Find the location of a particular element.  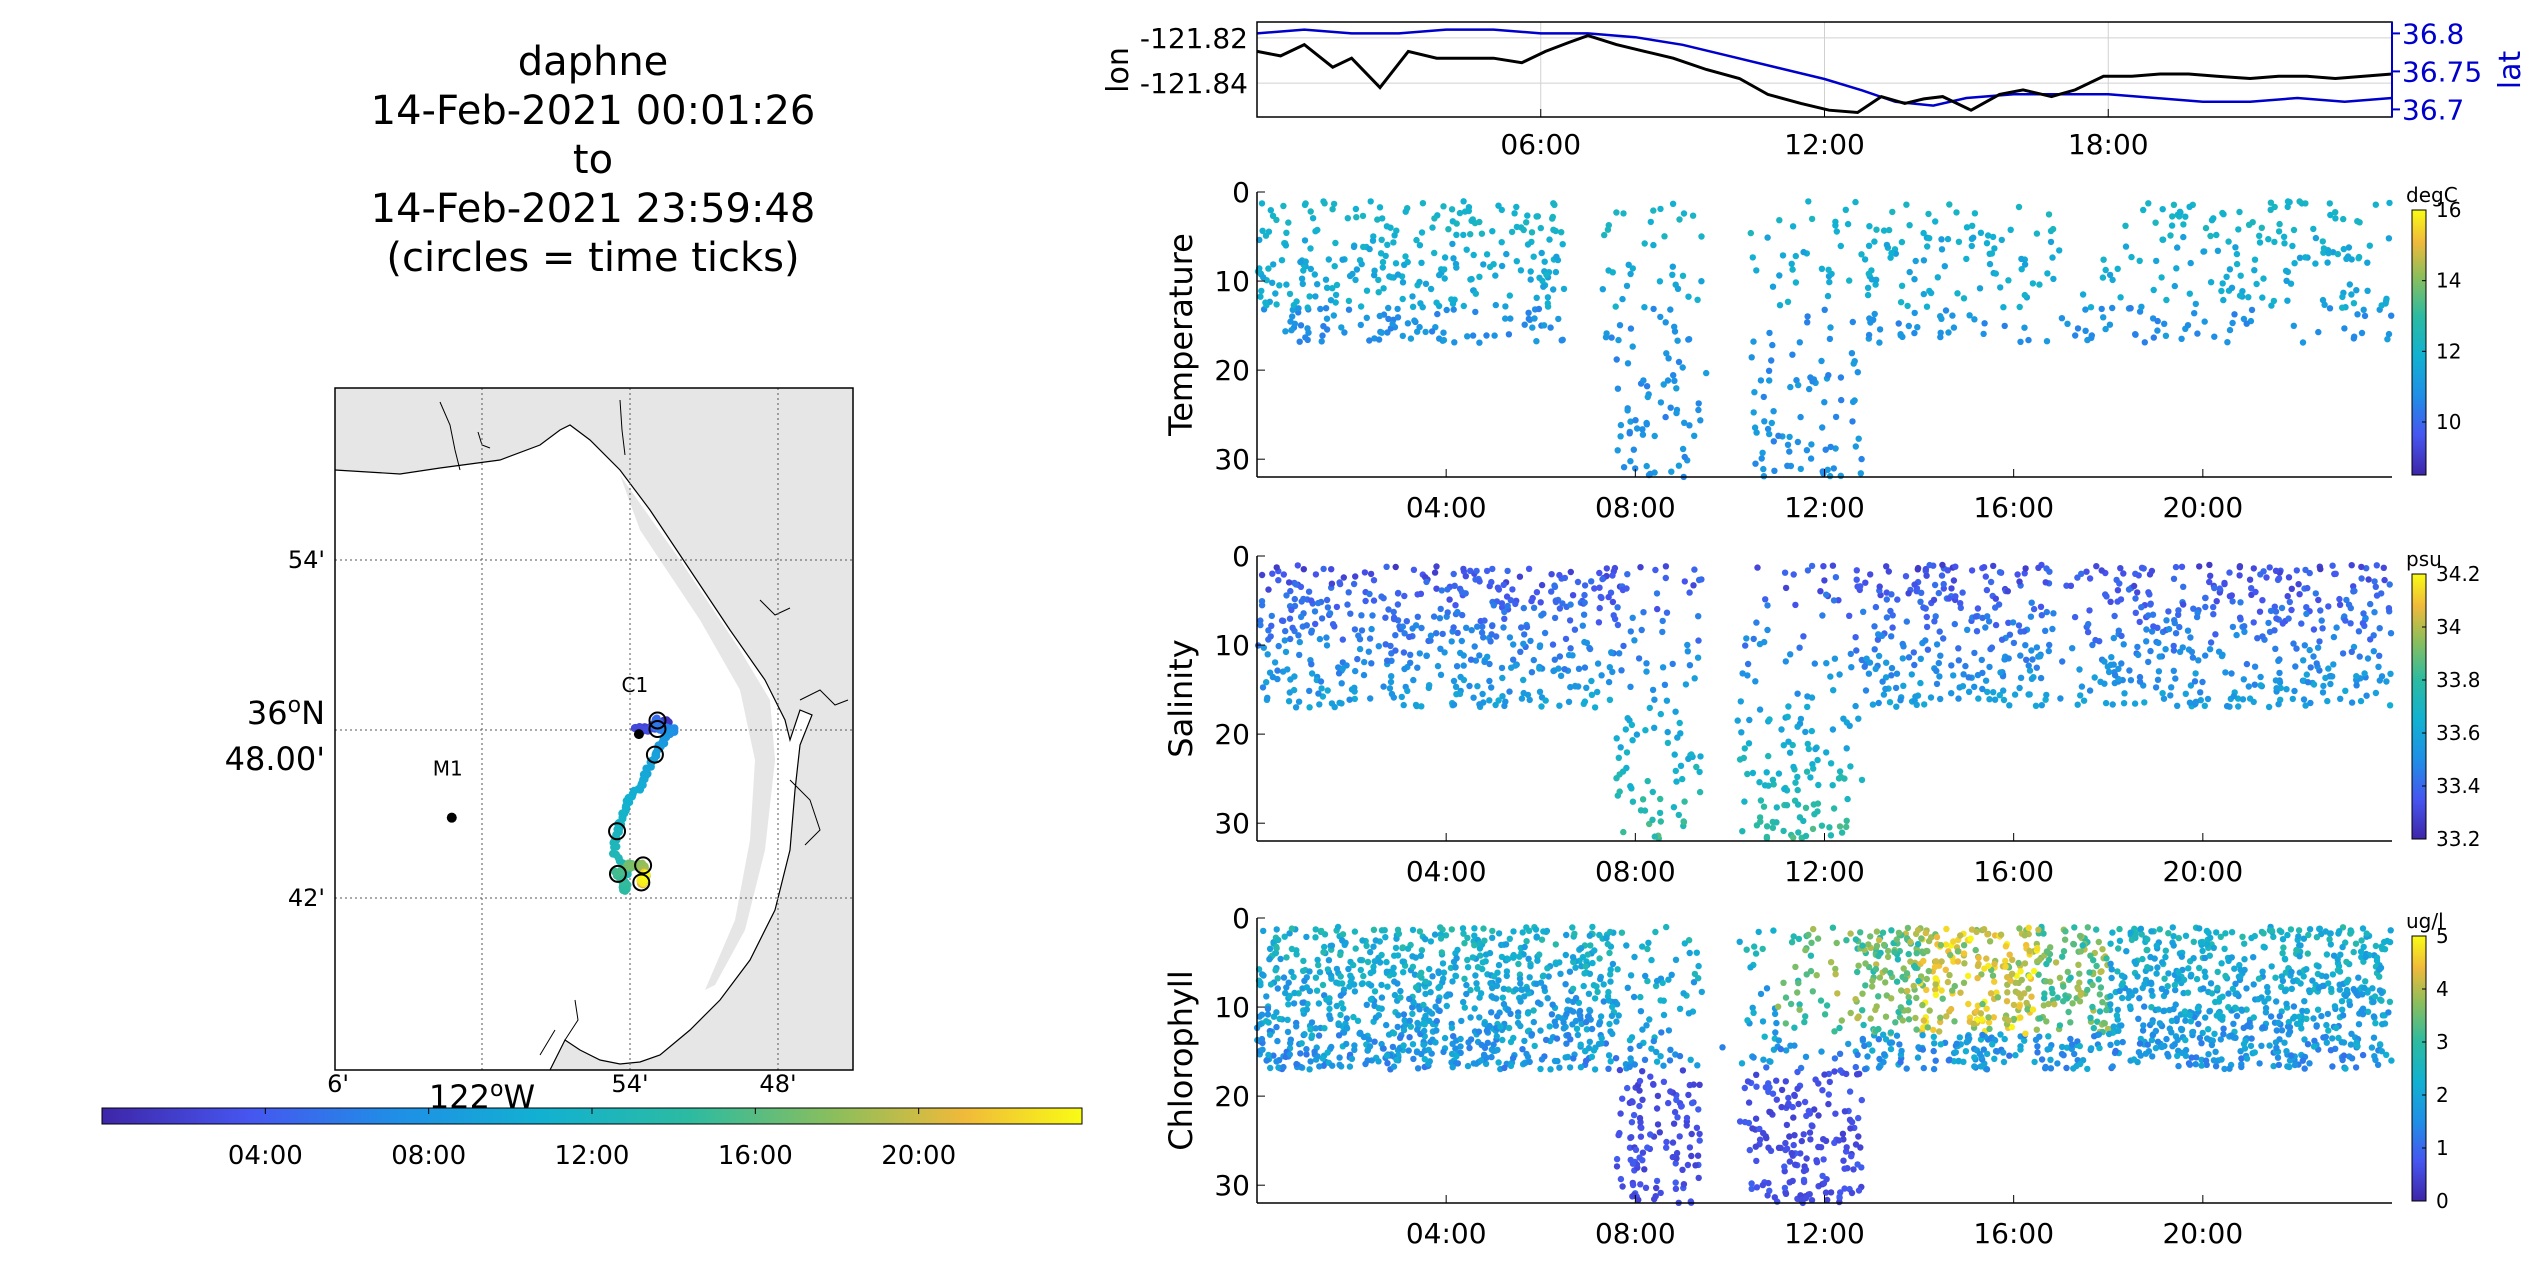

salinity-y-tick-label: 30 is located at coordinates (1232, 823).